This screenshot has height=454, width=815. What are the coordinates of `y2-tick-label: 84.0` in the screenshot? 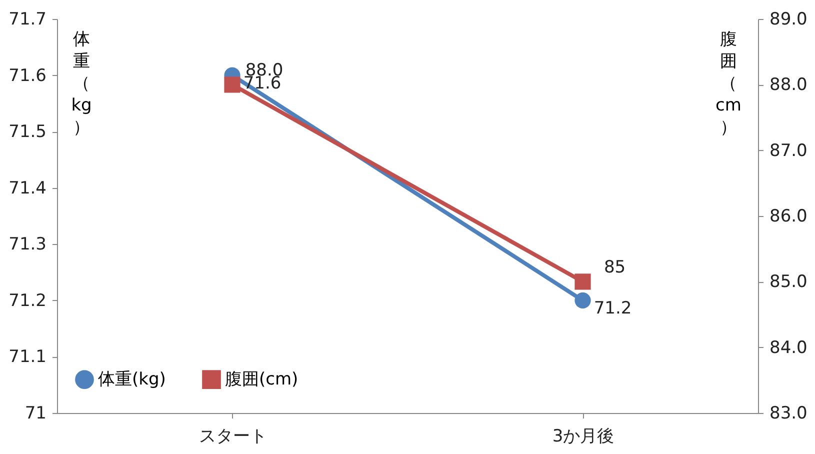 It's located at (789, 348).